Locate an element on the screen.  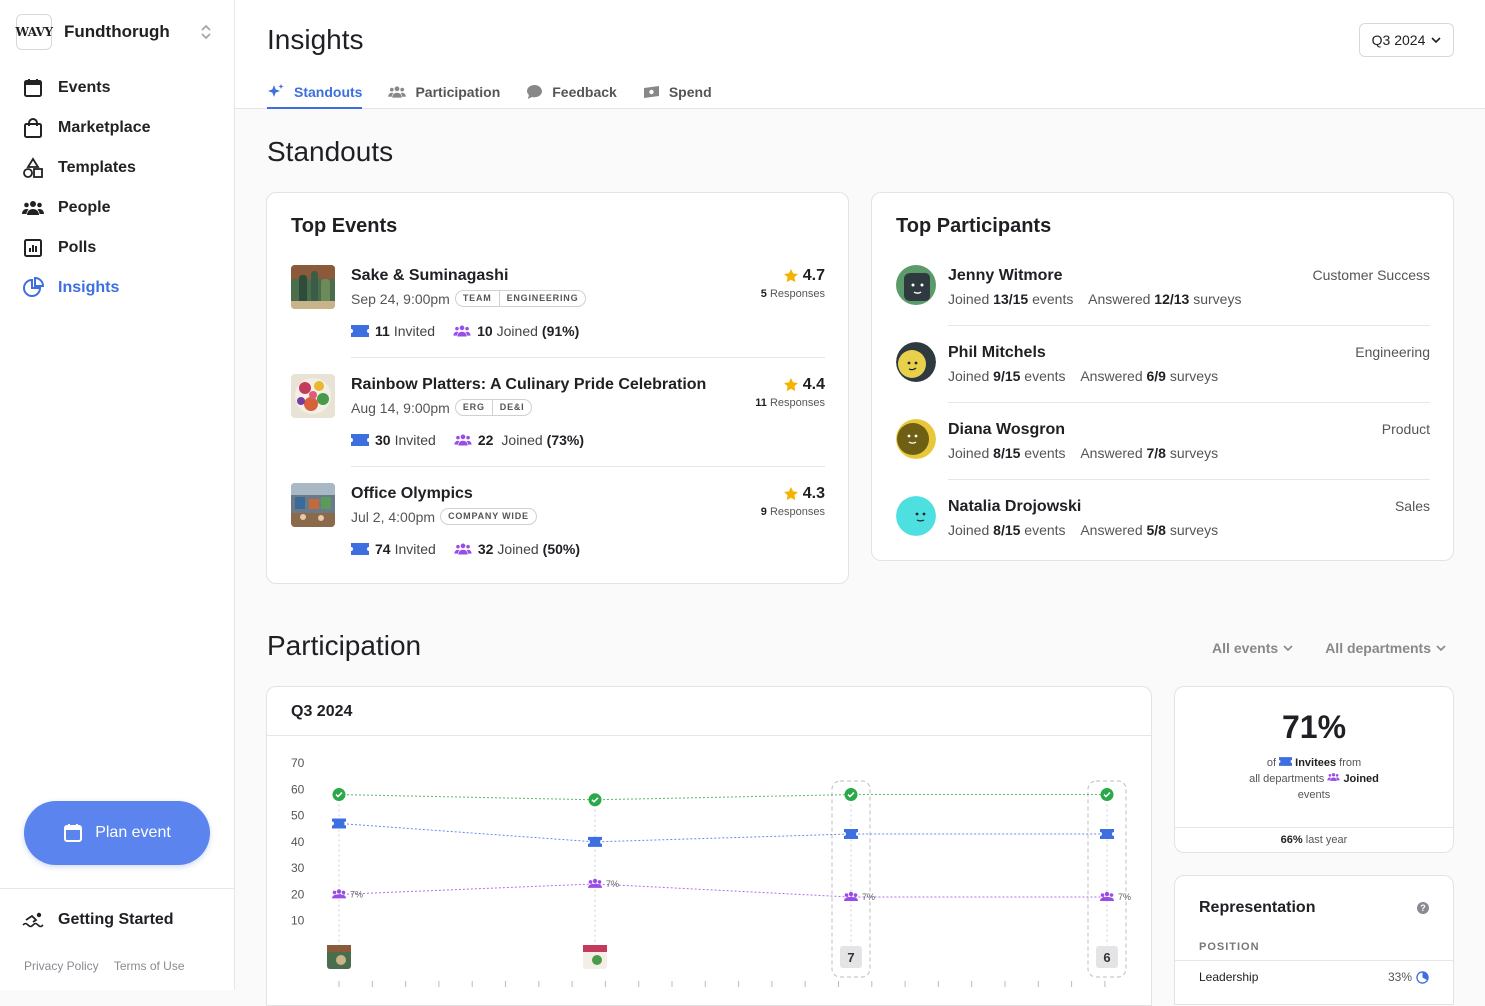
event-tag: DE&I is located at coordinates (511, 407).